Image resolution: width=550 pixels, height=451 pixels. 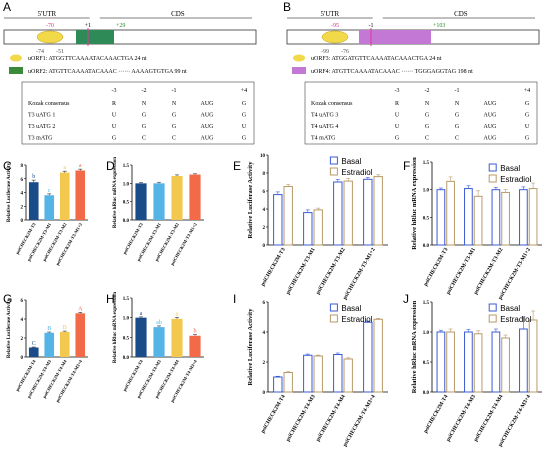 What do you see at coordinates (40, 139) in the screenshot?
I see `table-cell: T3 mATG` at bounding box center [40, 139].